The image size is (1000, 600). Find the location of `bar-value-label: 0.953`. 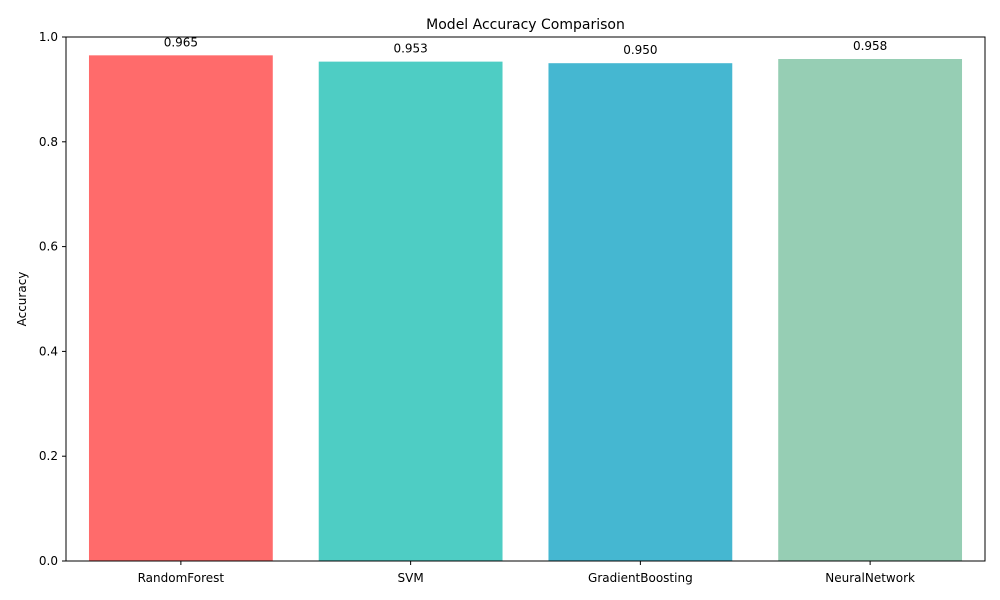

bar-value-label: 0.953 is located at coordinates (410, 49).